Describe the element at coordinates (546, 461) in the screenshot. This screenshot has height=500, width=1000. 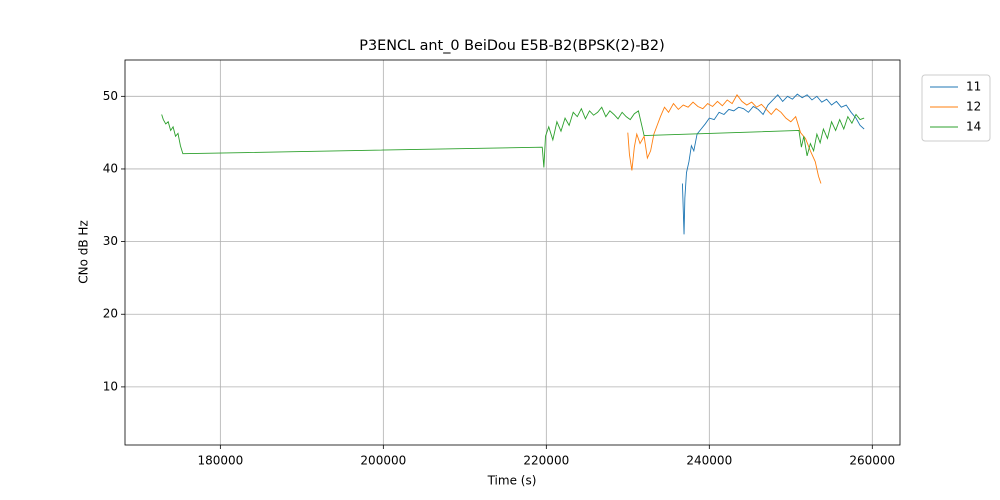
I see `x-tick-label: 220000` at that location.